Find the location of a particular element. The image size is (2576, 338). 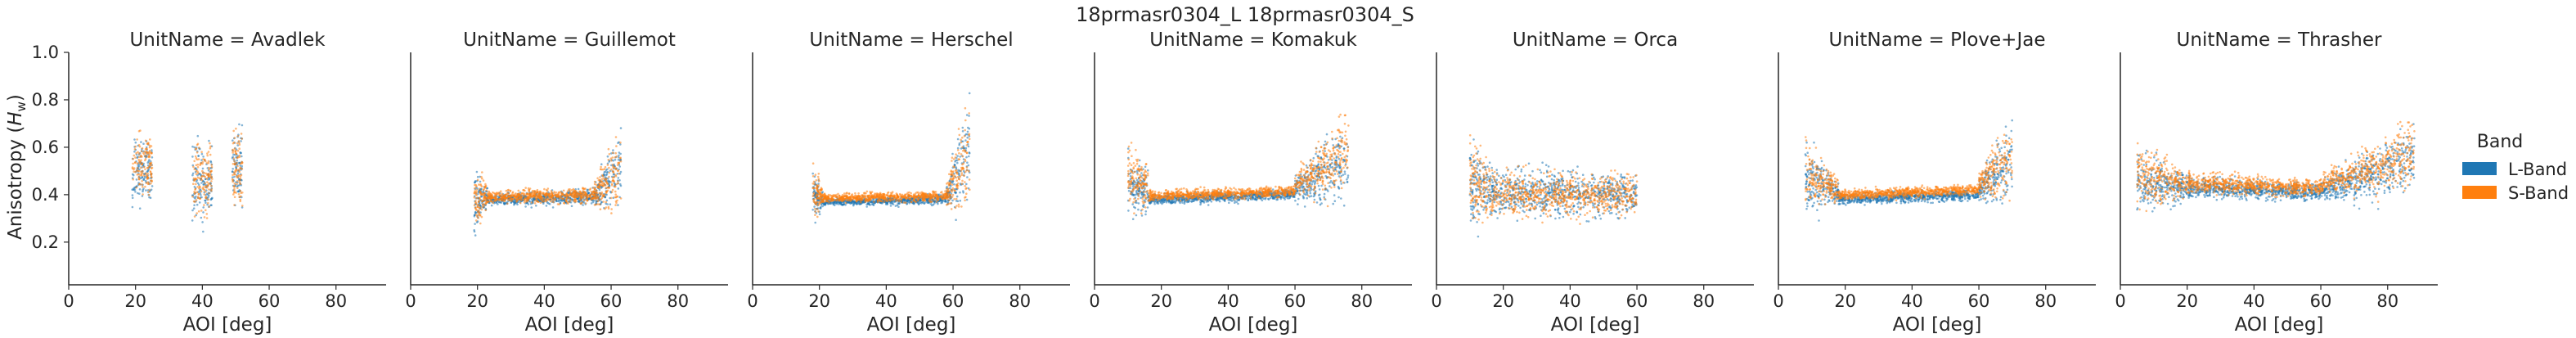

series-s-band-guillemot is located at coordinates (548, 180).